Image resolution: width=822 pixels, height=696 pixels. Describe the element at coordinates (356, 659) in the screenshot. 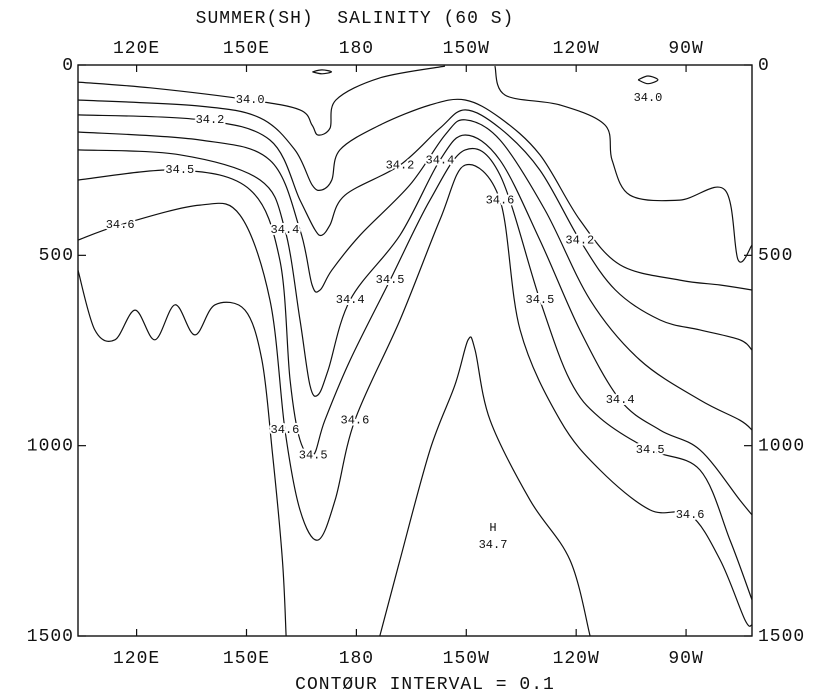

I see `x-tick-label-bottom: 180` at that location.